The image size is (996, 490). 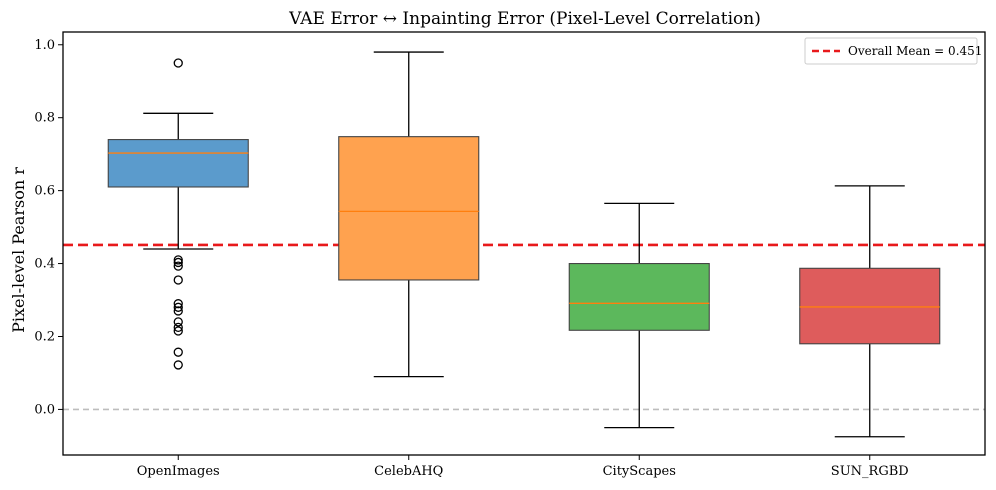 I want to click on legend: Overall Mean = 0.451, so click(x=893, y=51).